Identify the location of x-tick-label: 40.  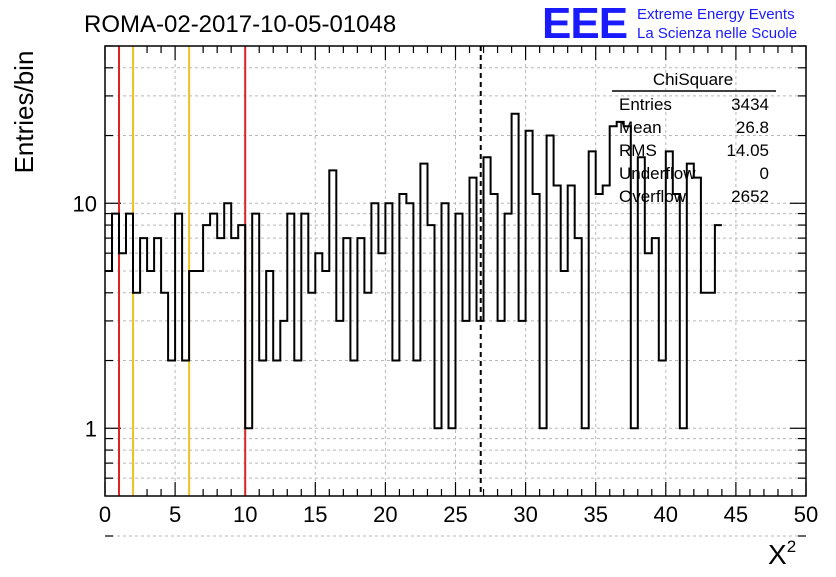
(666, 514).